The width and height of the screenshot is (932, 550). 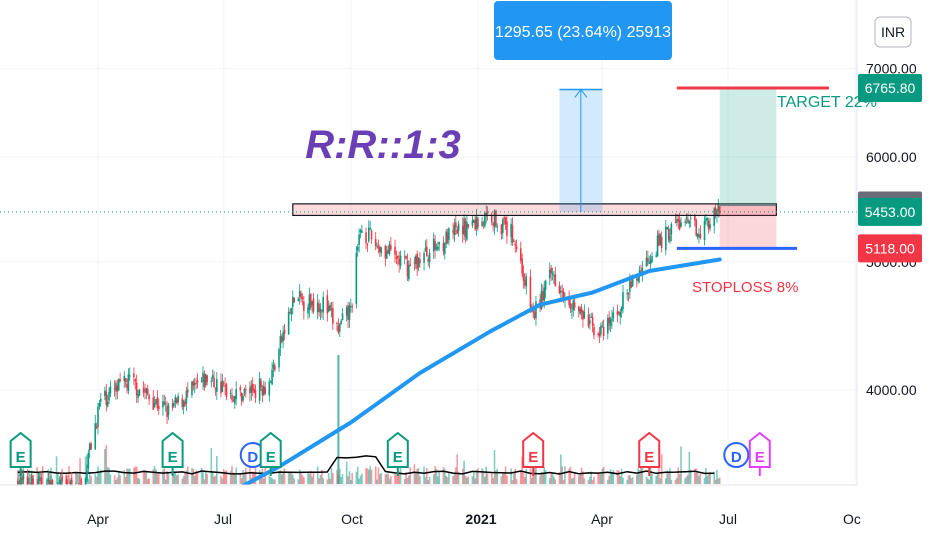 I want to click on risk-reward-label: R:R::1:3, so click(x=383, y=145).